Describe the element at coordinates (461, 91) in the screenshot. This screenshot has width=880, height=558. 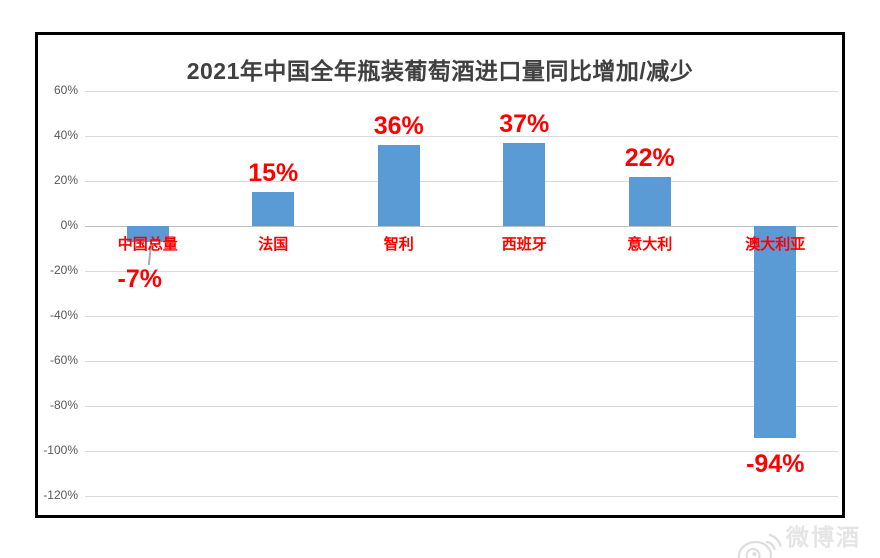
I see `gridline-60%` at that location.